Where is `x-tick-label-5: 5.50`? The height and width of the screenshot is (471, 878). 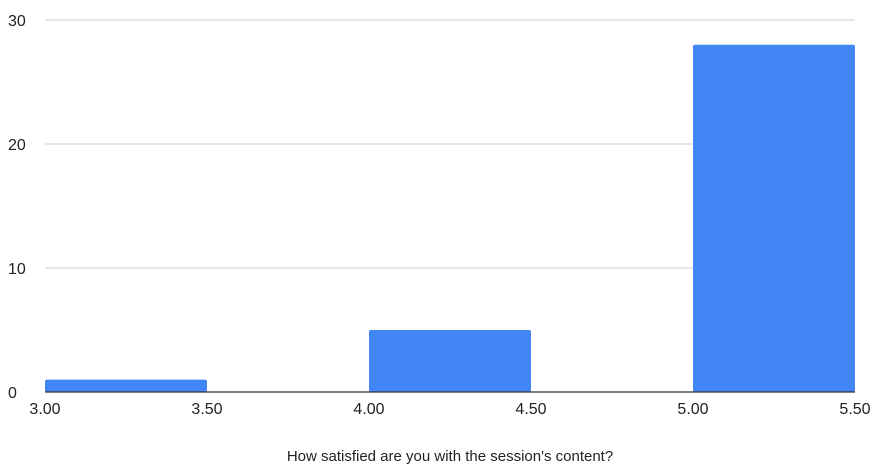
x-tick-label-5: 5.50 is located at coordinates (854, 409).